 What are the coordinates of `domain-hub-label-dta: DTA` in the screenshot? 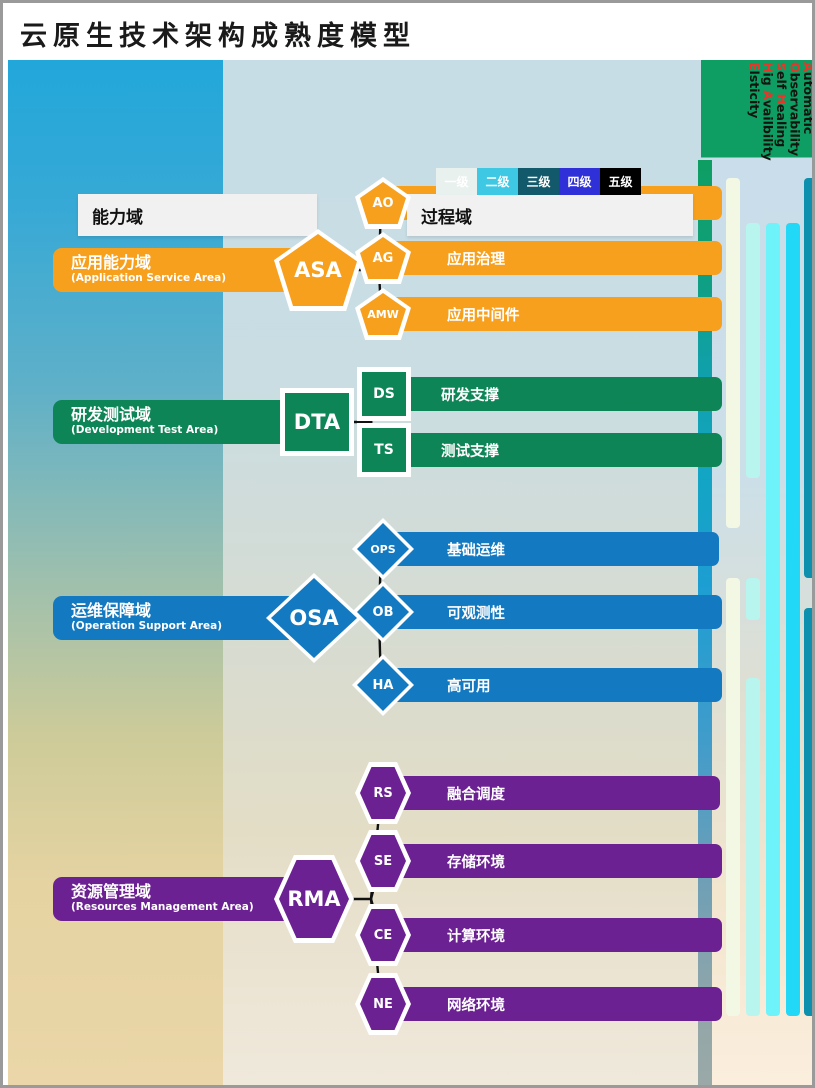 It's located at (317, 422).